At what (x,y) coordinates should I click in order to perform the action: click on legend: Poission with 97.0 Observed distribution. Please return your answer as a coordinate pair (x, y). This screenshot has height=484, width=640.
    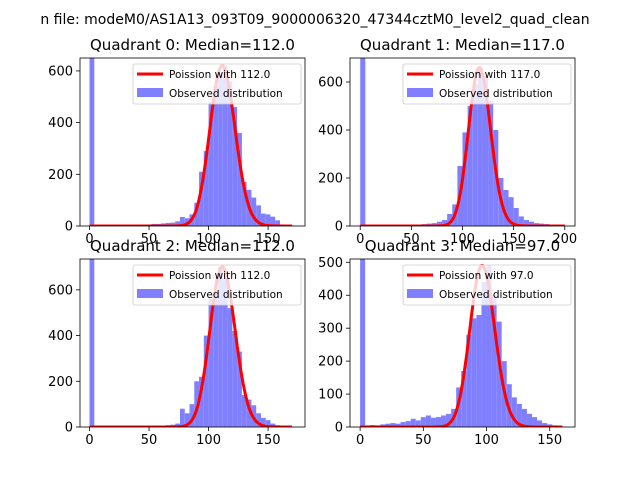
    Looking at the image, I should click on (487, 285).